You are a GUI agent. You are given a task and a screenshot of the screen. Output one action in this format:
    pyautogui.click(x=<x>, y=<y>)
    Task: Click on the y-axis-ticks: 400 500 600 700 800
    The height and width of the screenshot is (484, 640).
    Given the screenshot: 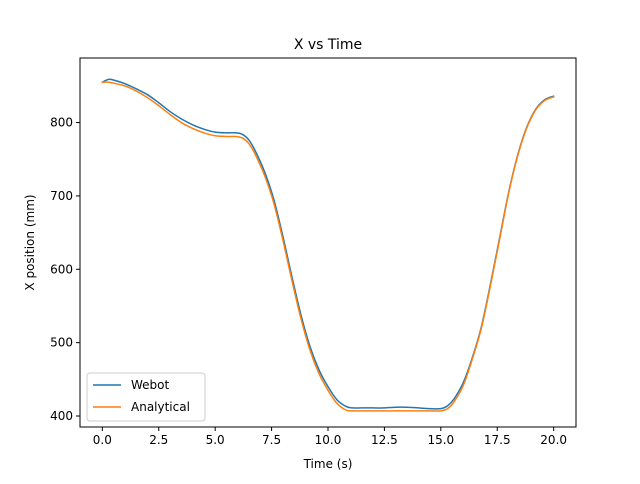 What is the action you would take?
    pyautogui.click(x=65, y=269)
    